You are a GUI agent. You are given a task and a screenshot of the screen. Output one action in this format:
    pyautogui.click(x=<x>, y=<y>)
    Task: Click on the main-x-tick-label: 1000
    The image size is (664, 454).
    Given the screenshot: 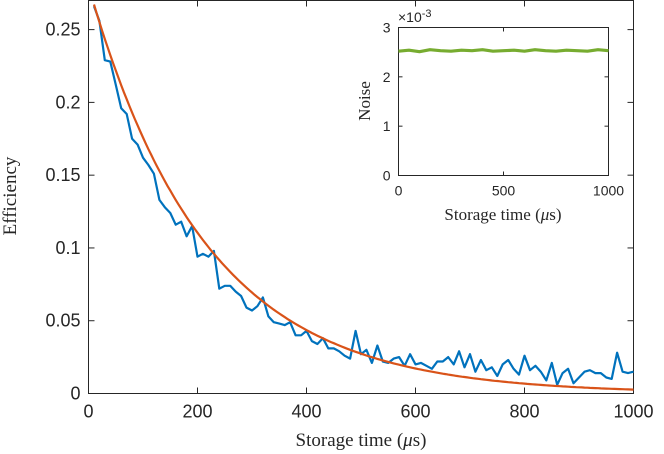 What is the action you would take?
    pyautogui.click(x=633, y=412)
    